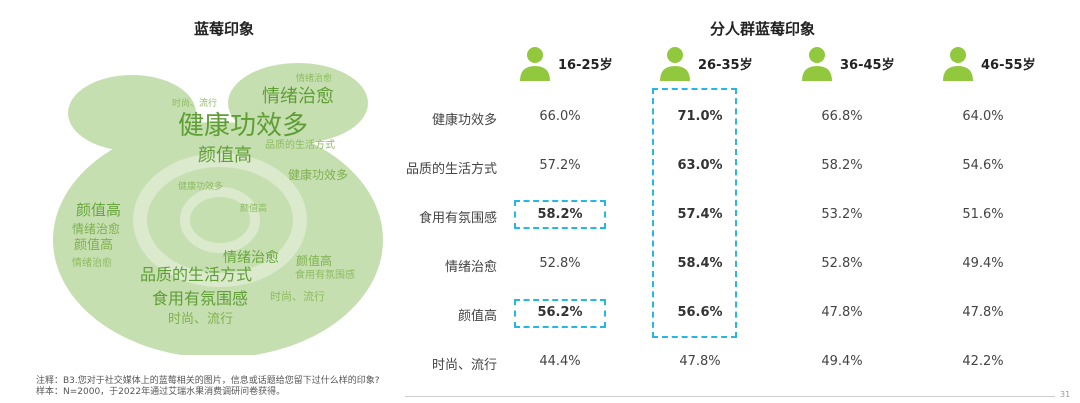 The width and height of the screenshot is (1080, 403). I want to click on table-cell: 54.6%, so click(983, 165).